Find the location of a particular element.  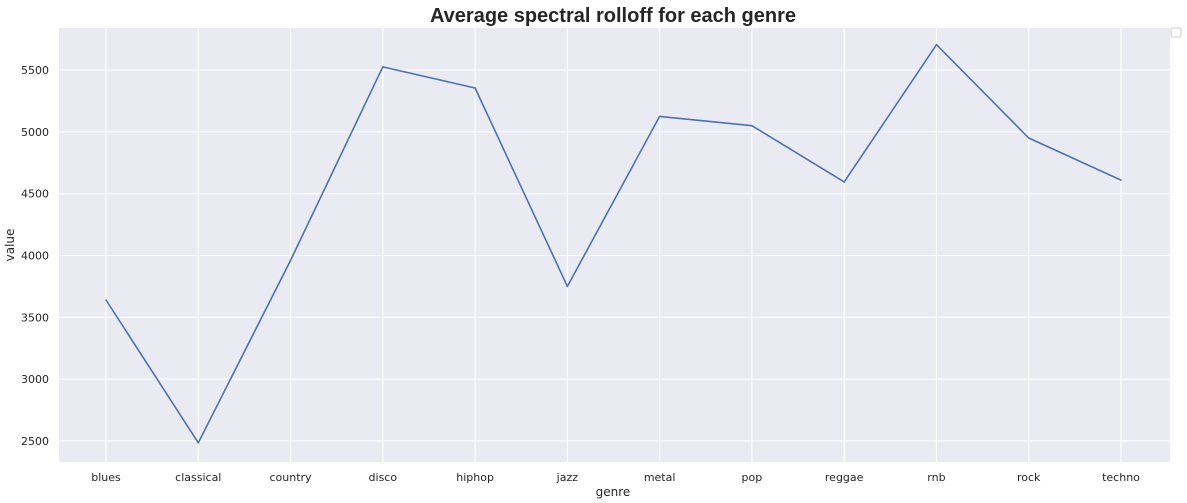

x-tick-label: blues is located at coordinates (106, 477).